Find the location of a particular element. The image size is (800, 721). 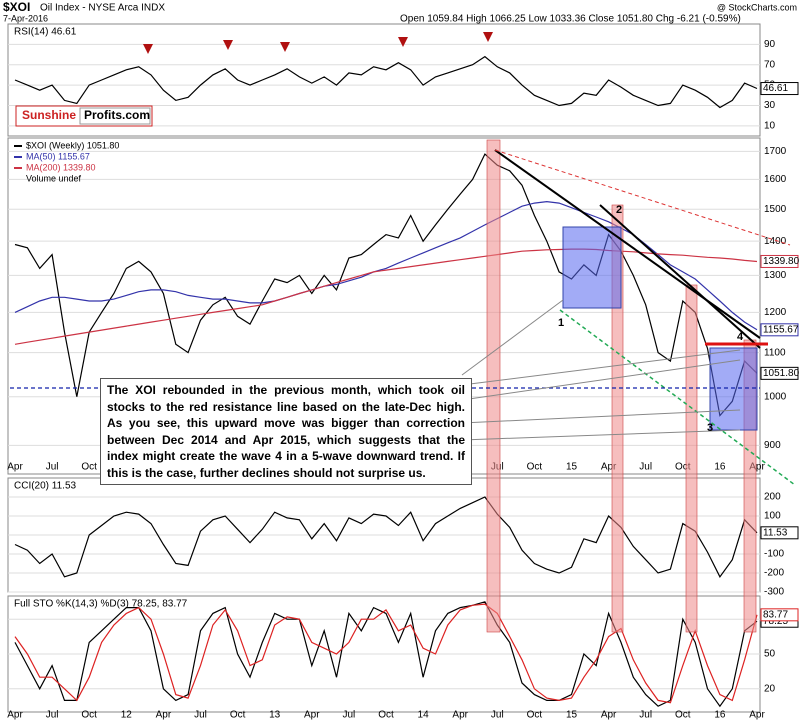

symbol: $XOI is located at coordinates (16, 7).